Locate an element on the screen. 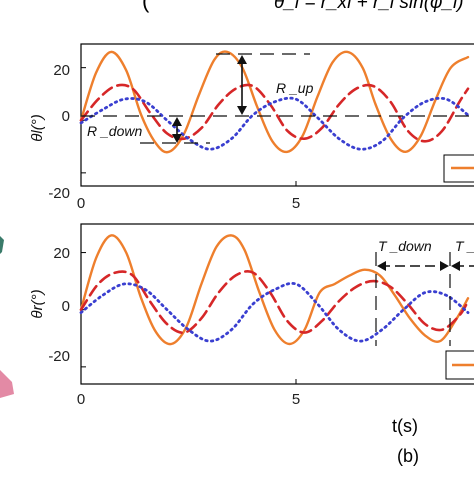 The image size is (474, 479). t-up-label-fragment: T _ is located at coordinates (464, 246).